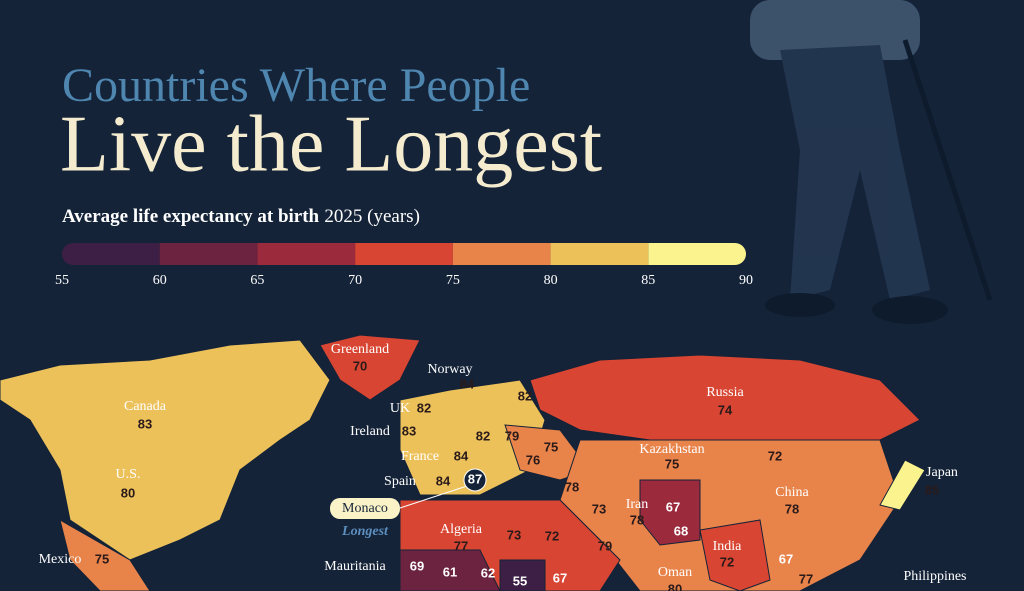 Image resolution: width=1024 pixels, height=591 pixels. Describe the element at coordinates (360, 349) in the screenshot. I see `country-name: Greenland` at that location.